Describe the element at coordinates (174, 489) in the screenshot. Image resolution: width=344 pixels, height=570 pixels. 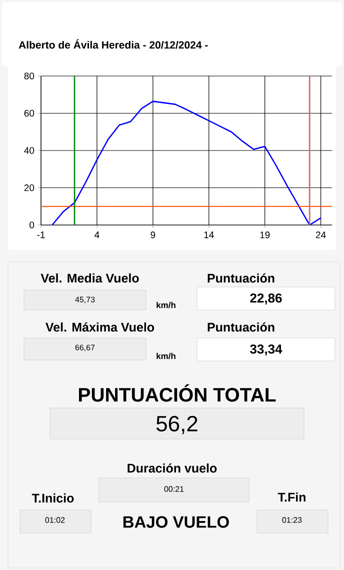
I see `text: 00:21` at that location.